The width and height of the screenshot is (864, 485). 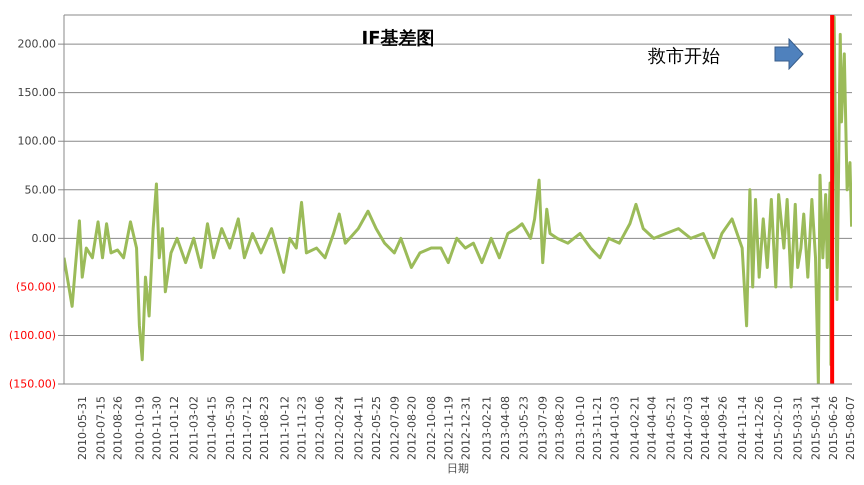 I want to click on x-tick-label: 2014-01-03, so click(x=615, y=428).